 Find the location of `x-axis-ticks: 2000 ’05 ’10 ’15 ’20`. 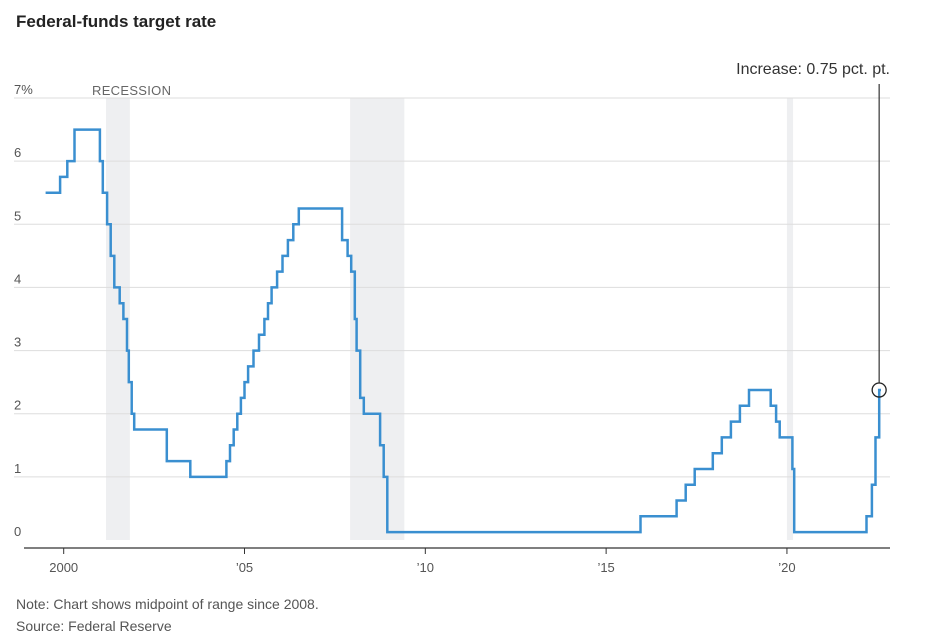

x-axis-ticks: 2000 ’05 ’10 ’15 ’20 is located at coordinates (457, 561).